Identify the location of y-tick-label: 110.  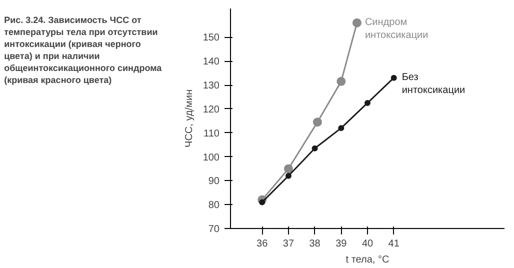
(212, 134).